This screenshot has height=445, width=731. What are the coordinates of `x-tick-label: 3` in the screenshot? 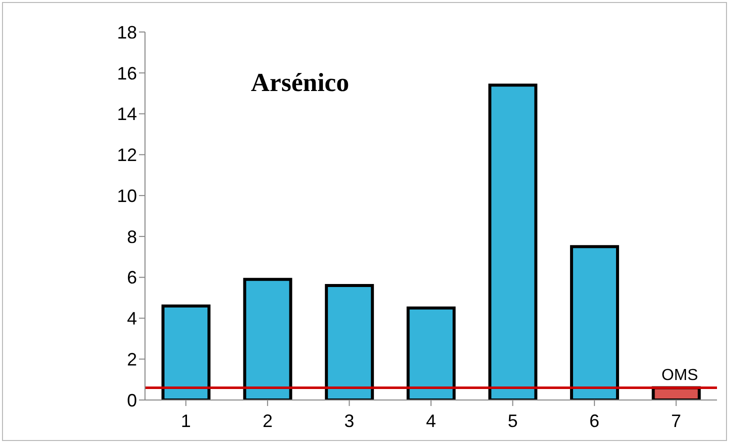 It's located at (349, 420).